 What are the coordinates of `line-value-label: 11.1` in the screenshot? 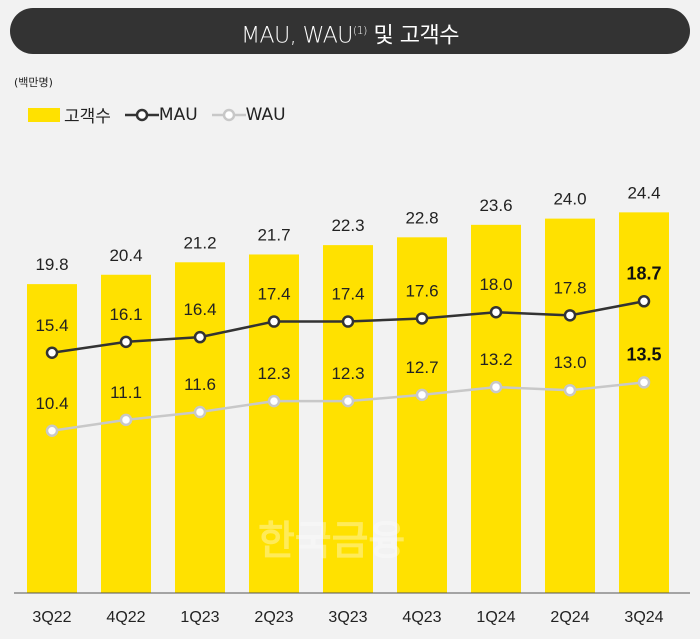 It's located at (126, 392).